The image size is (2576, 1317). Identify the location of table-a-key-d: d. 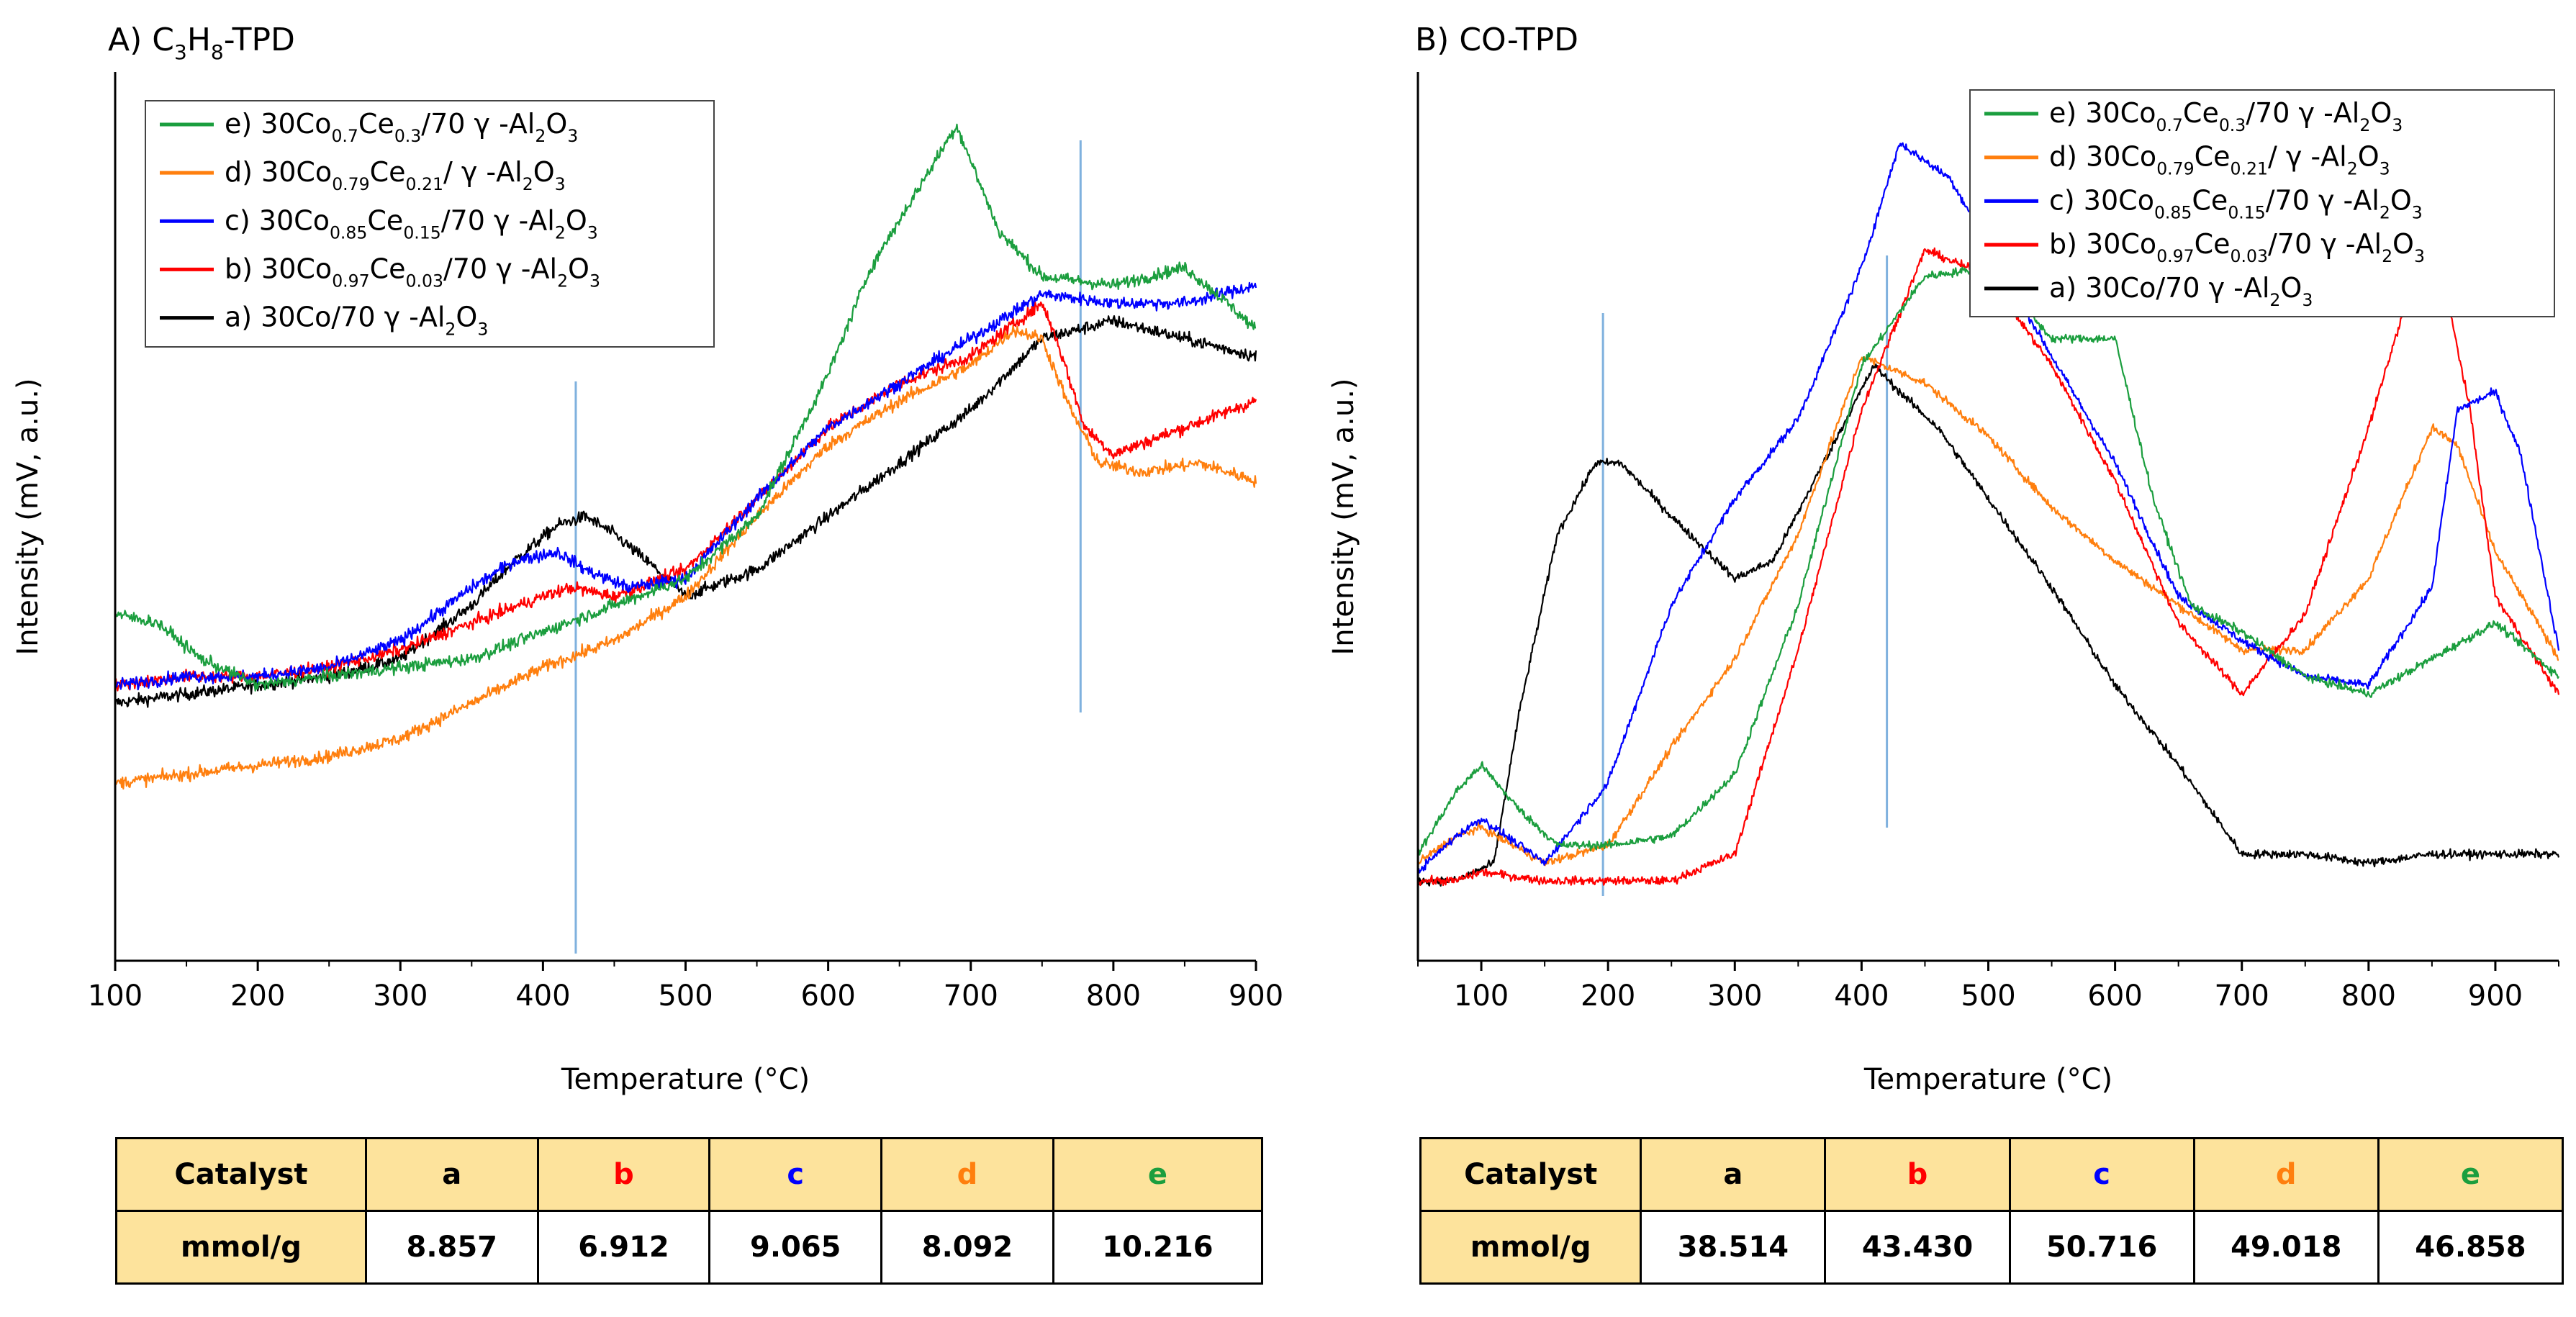
(967, 1174).